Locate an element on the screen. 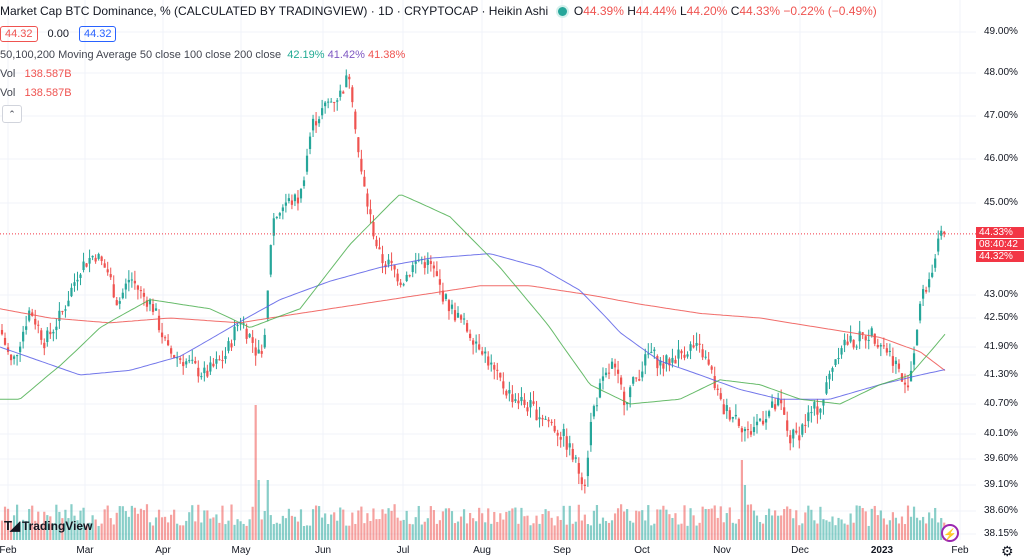 The width and height of the screenshot is (1024, 560). sell-button: 44.32 is located at coordinates (19, 34).